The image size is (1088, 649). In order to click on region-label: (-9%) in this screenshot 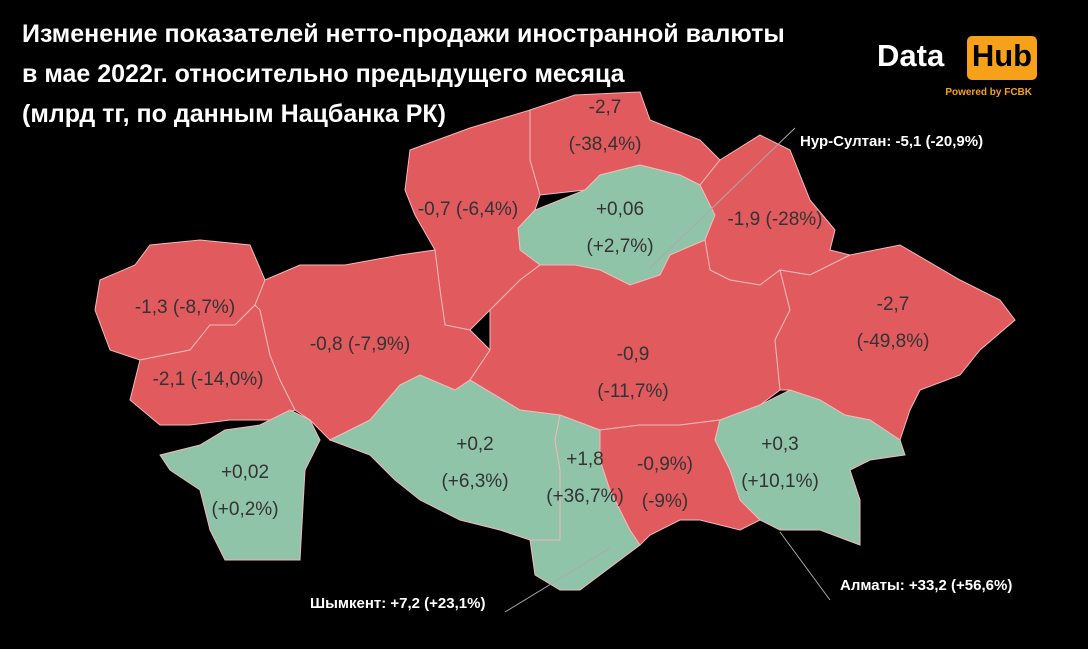, I will do `click(665, 501)`.